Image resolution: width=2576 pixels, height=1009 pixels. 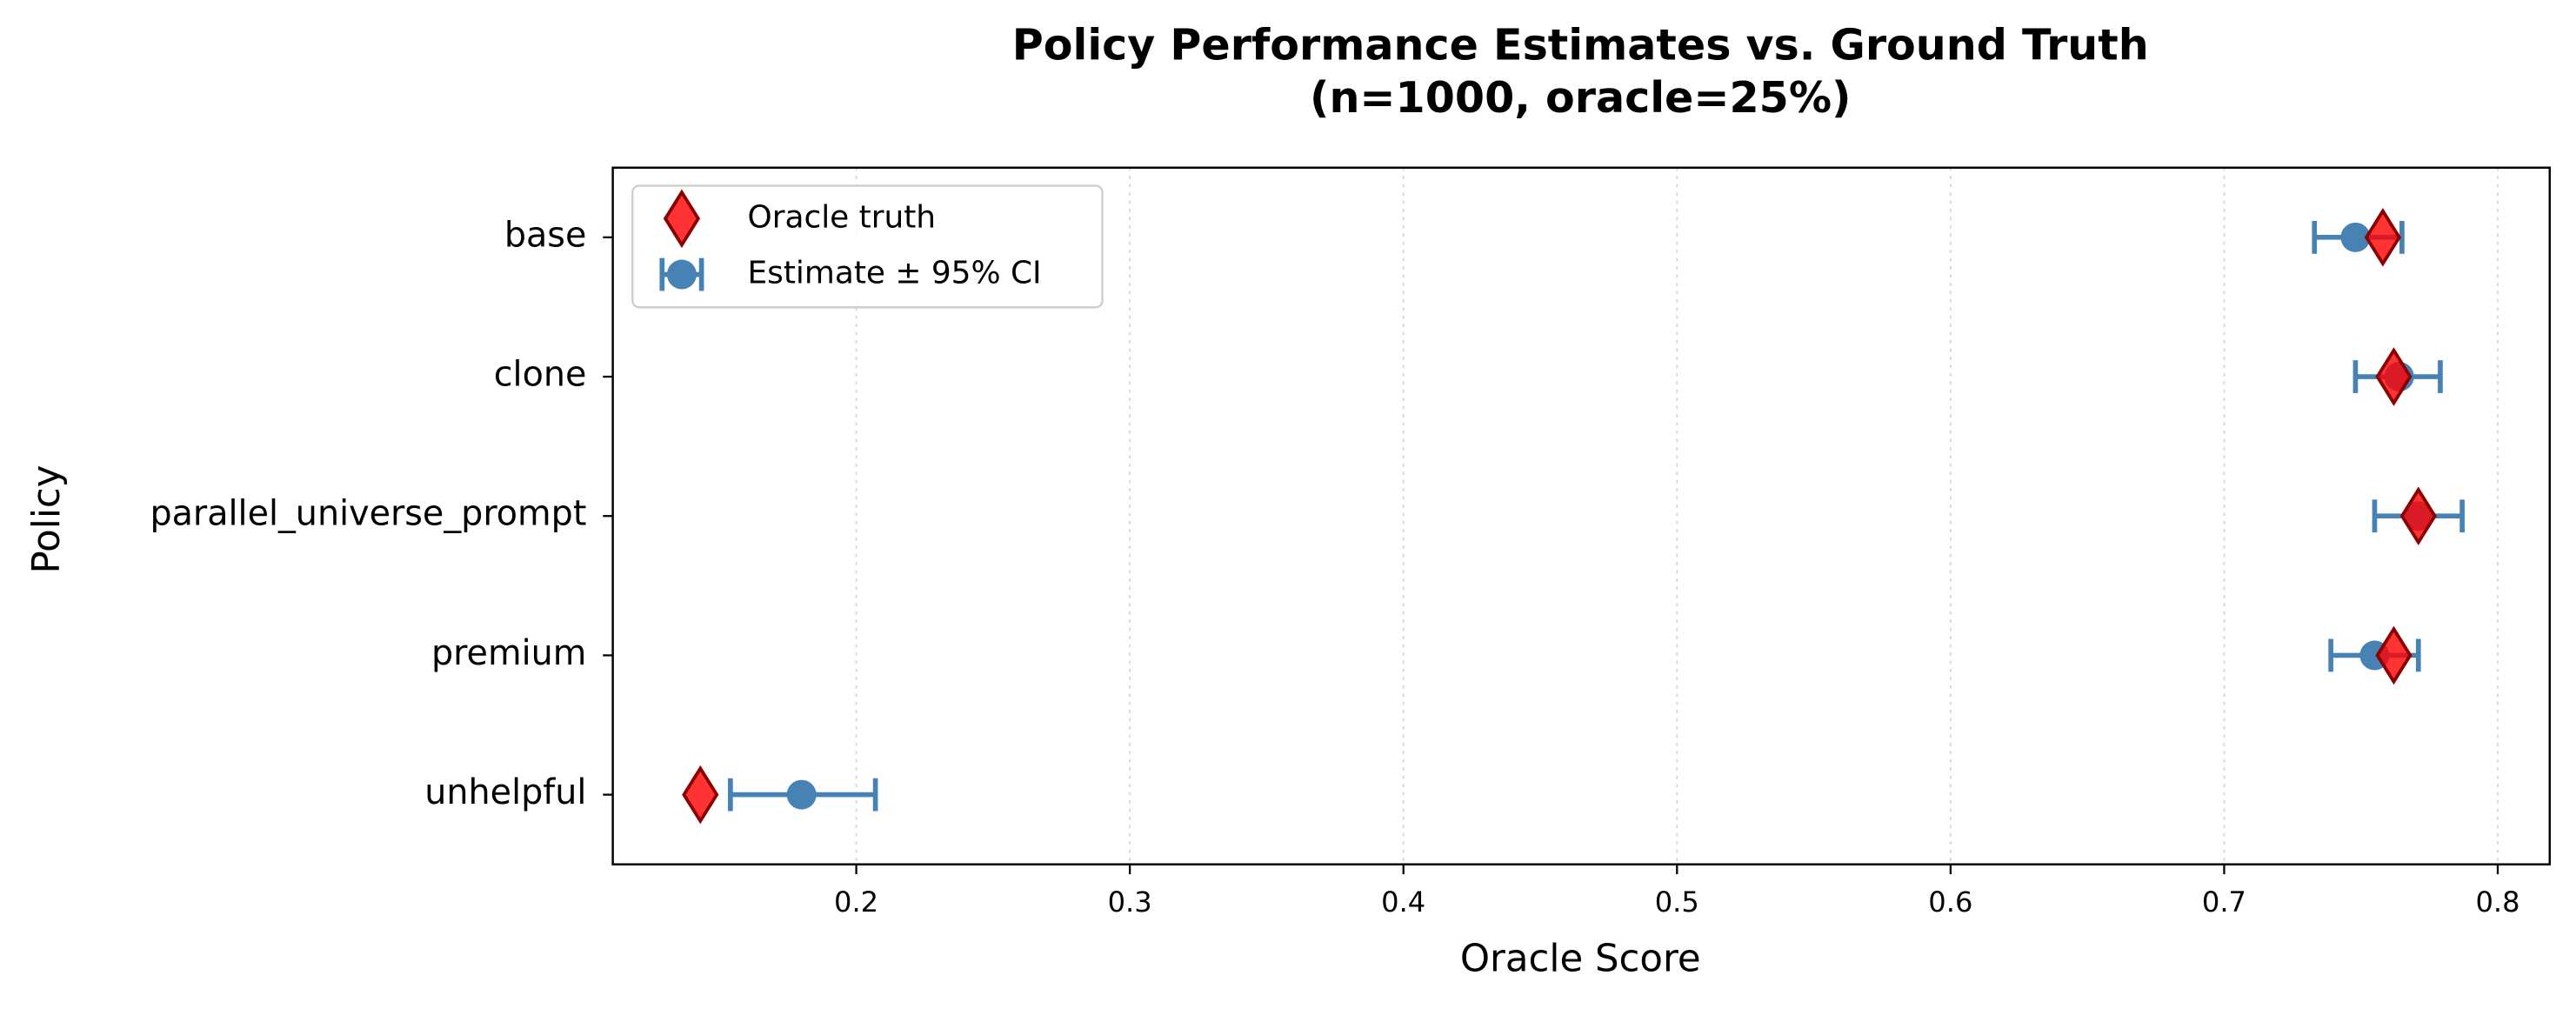 What do you see at coordinates (856, 902) in the screenshot?
I see `x-tick-label: 0.2` at bounding box center [856, 902].